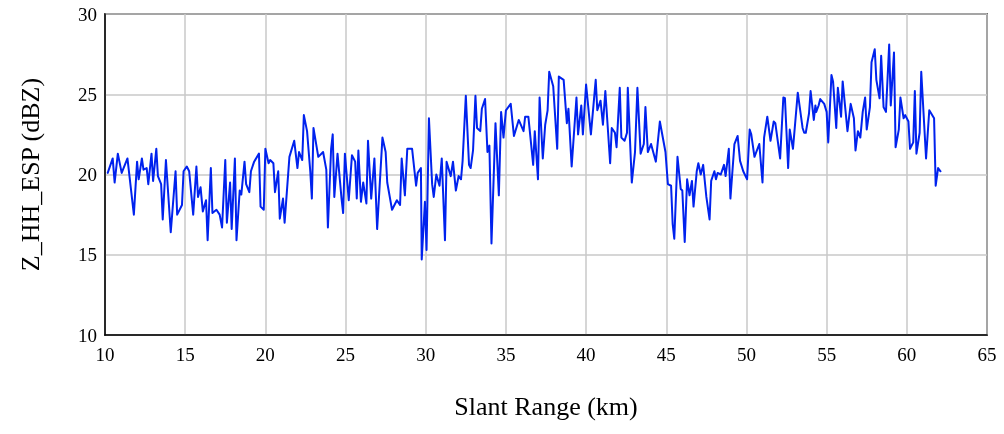 This screenshot has height=434, width=1004. I want to click on x-tick-label: 65, so click(987, 354).